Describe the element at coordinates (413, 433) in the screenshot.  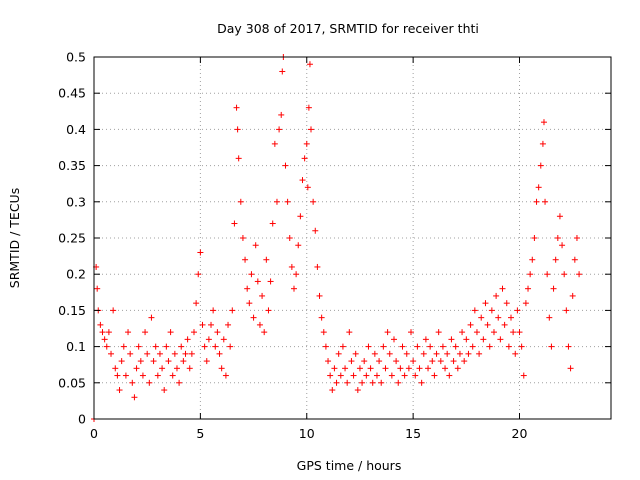
I see `x-tick-label: 15` at that location.